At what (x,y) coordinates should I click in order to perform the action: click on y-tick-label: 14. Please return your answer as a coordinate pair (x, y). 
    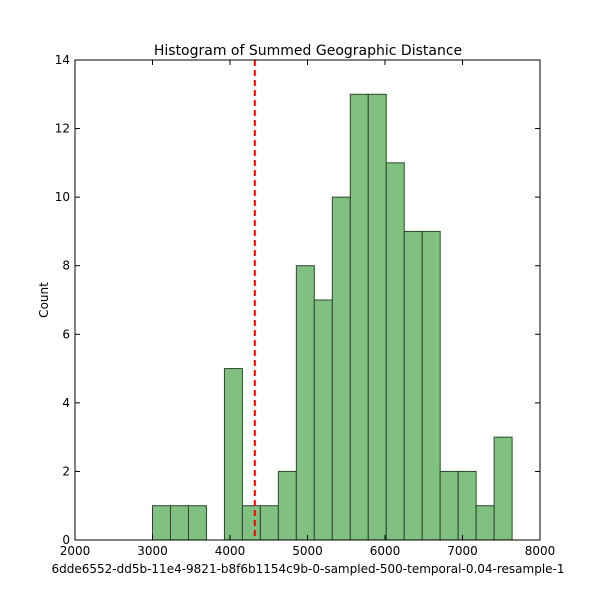
    Looking at the image, I should click on (62, 60).